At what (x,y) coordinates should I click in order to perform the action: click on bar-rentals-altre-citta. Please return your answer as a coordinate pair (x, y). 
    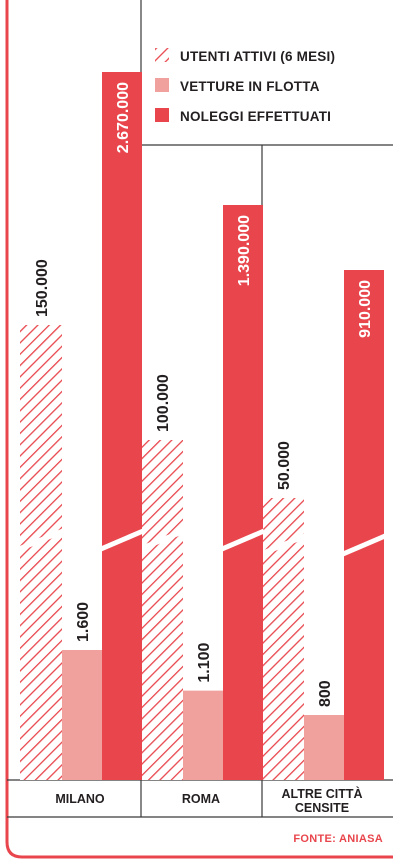
    Looking at the image, I should click on (364, 525).